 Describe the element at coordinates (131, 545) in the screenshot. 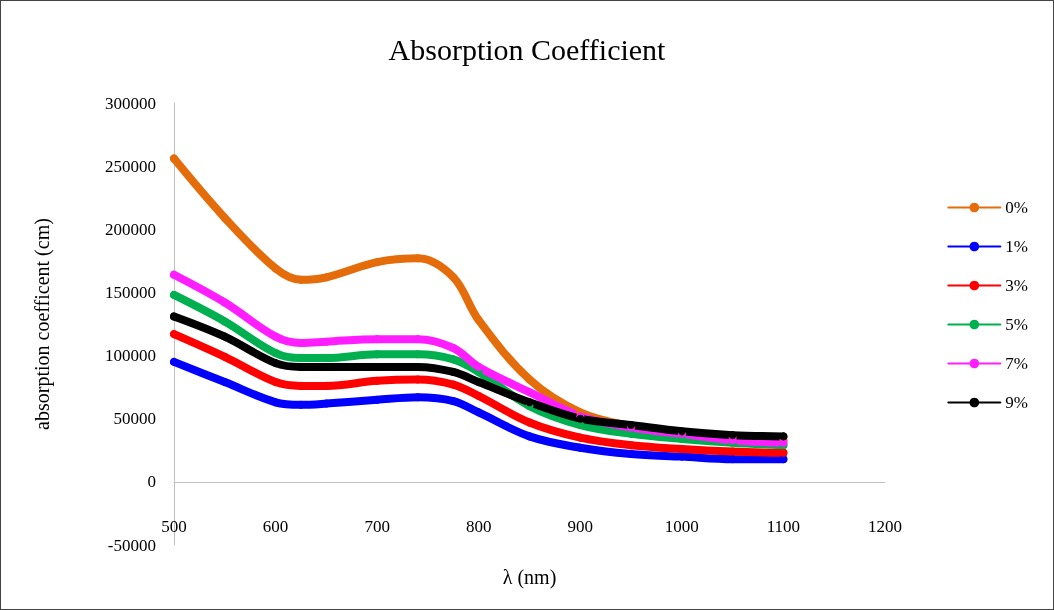

I see `y-tick-label: -50000` at that location.